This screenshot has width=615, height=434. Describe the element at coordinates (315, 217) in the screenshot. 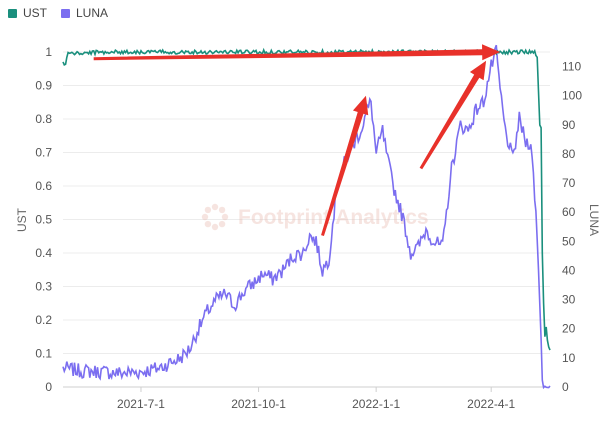

I see `watermark: Footprint Analytics` at that location.